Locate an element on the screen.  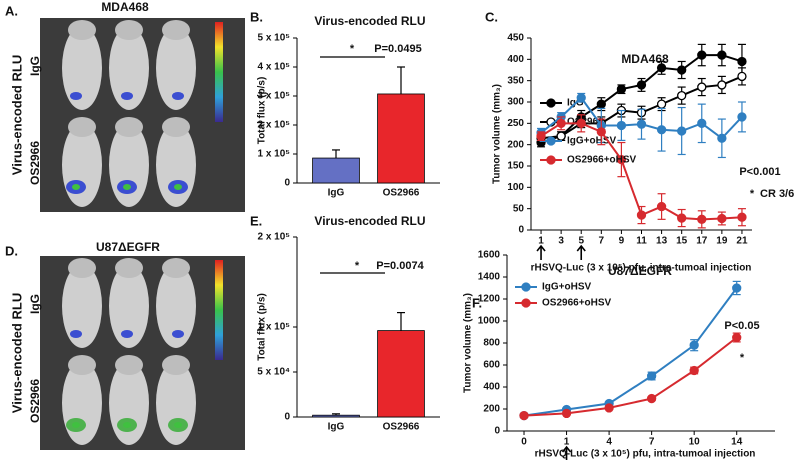
y-axis-label: Total flux (p/s) is located at coordinates (262, 327).